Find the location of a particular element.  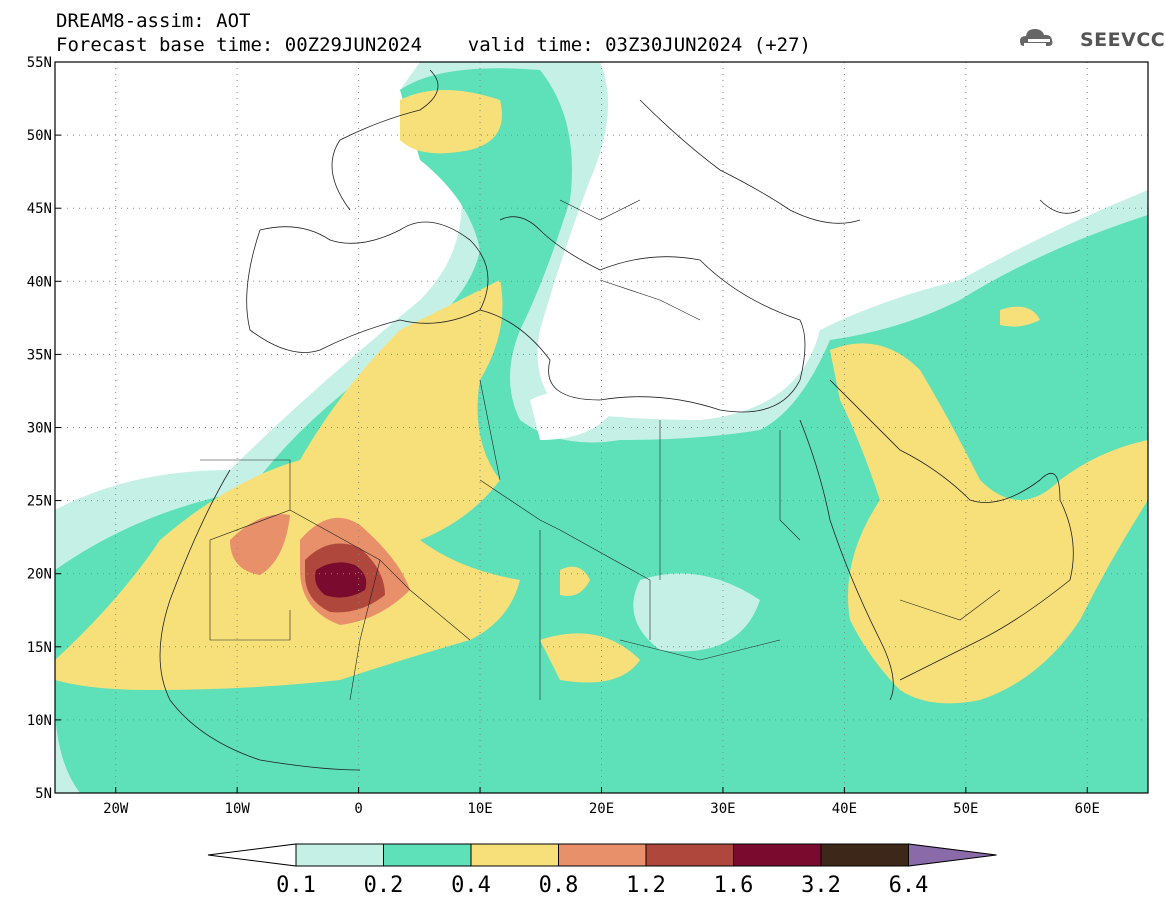

lat-label: 30N is located at coordinates (39, 429).